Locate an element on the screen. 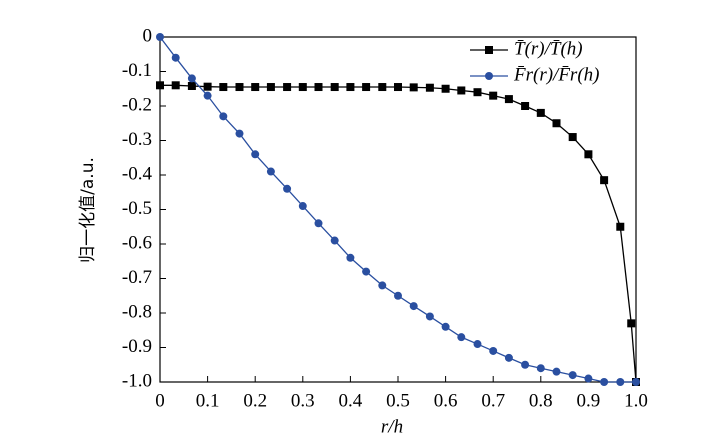  x-tick-label: 0.8 is located at coordinates (541, 400).